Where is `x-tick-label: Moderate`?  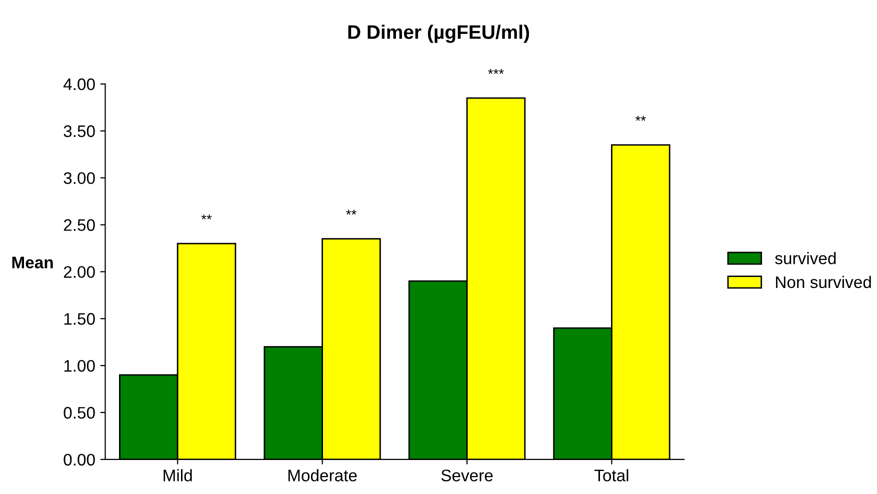 x-tick-label: Moderate is located at coordinates (322, 475).